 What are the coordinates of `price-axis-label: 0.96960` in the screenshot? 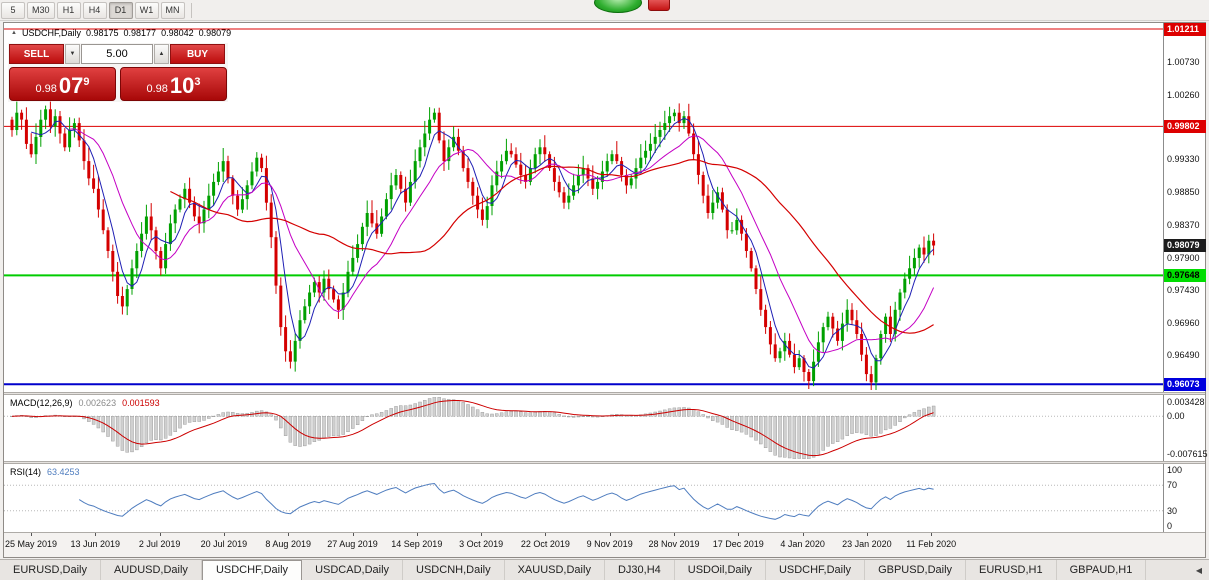 It's located at (1183, 322).